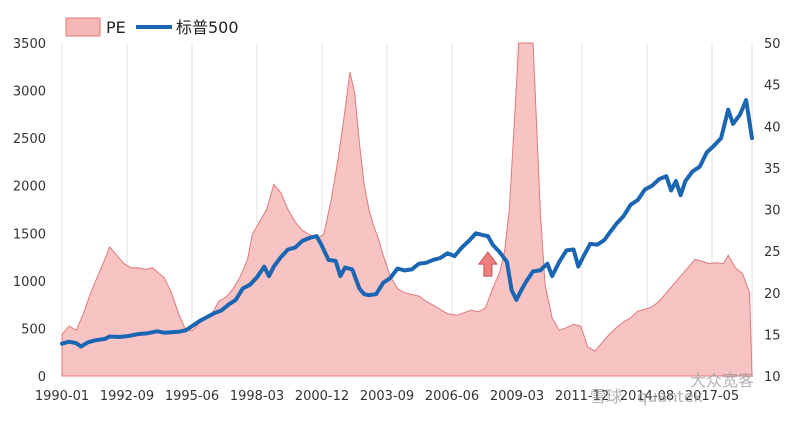 Image resolution: width=800 pixels, height=421 pixels. I want to click on annotation-arrow, so click(487, 264).